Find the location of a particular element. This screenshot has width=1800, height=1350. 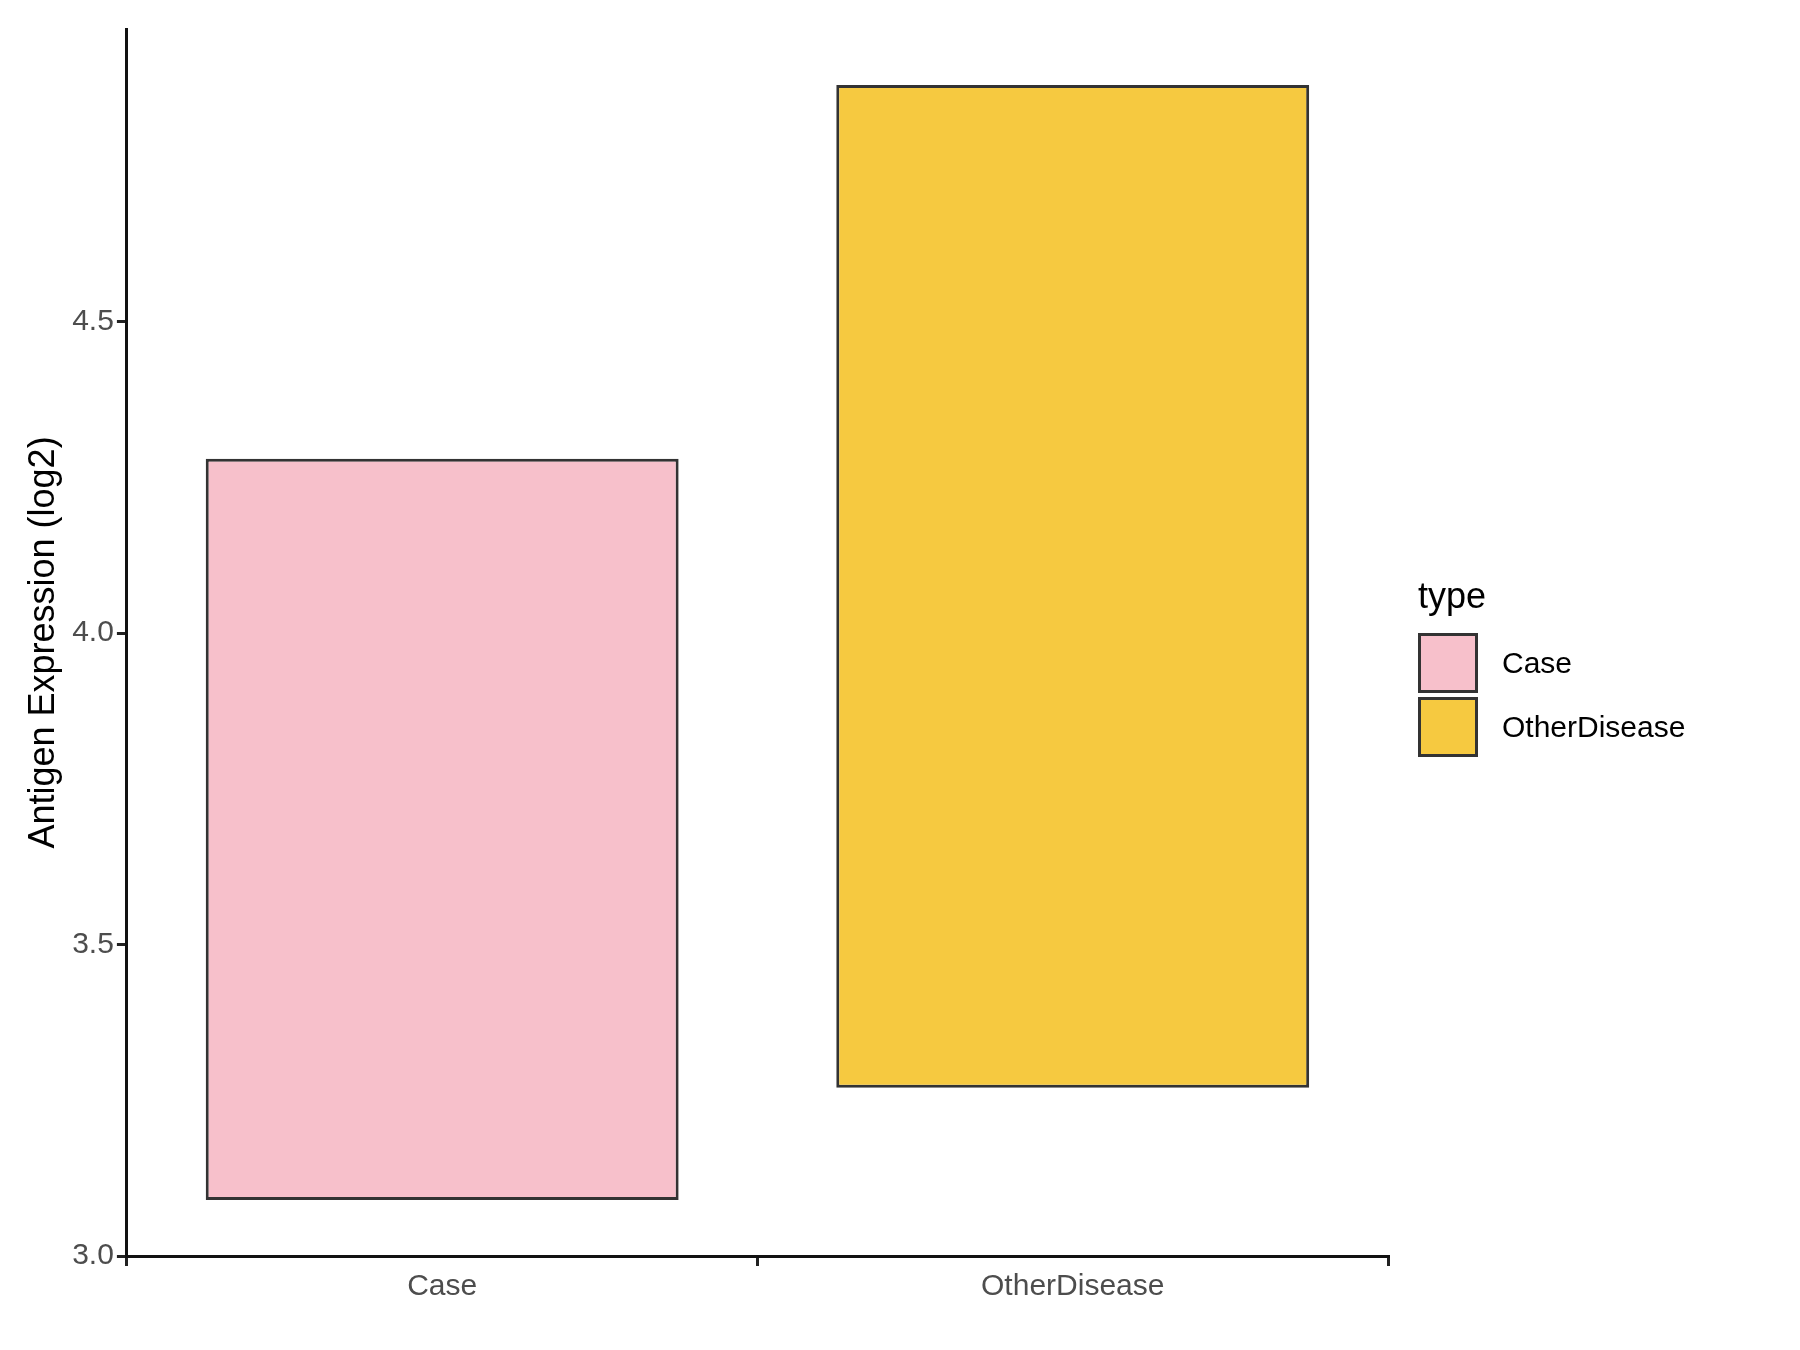

y-tick-label: 4.5 is located at coordinates (93, 319).